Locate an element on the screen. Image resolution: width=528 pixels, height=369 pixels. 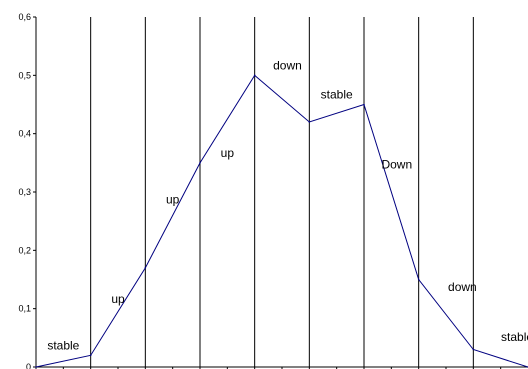
y-tick-label: 0,6 is located at coordinates (24, 17).